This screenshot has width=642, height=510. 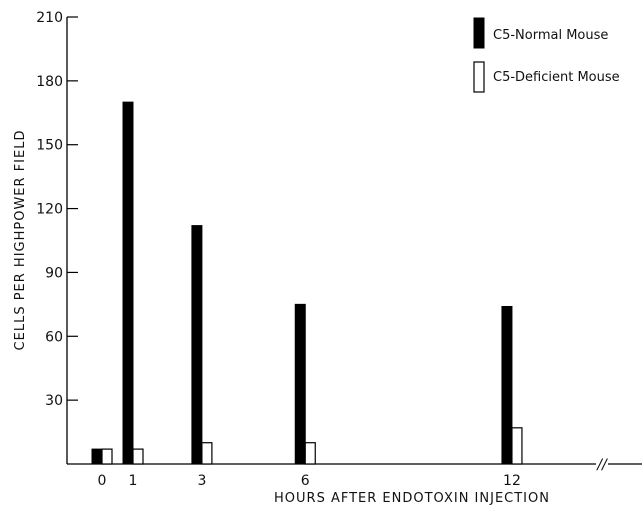 I want to click on x-tick-label: 3, so click(x=201, y=481).